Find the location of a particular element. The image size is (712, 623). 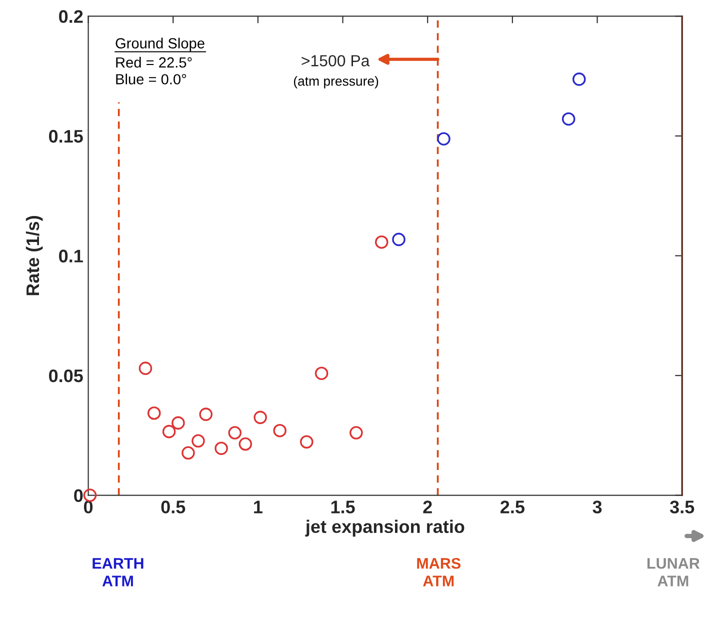

text: MARS ATM is located at coordinates (439, 572).